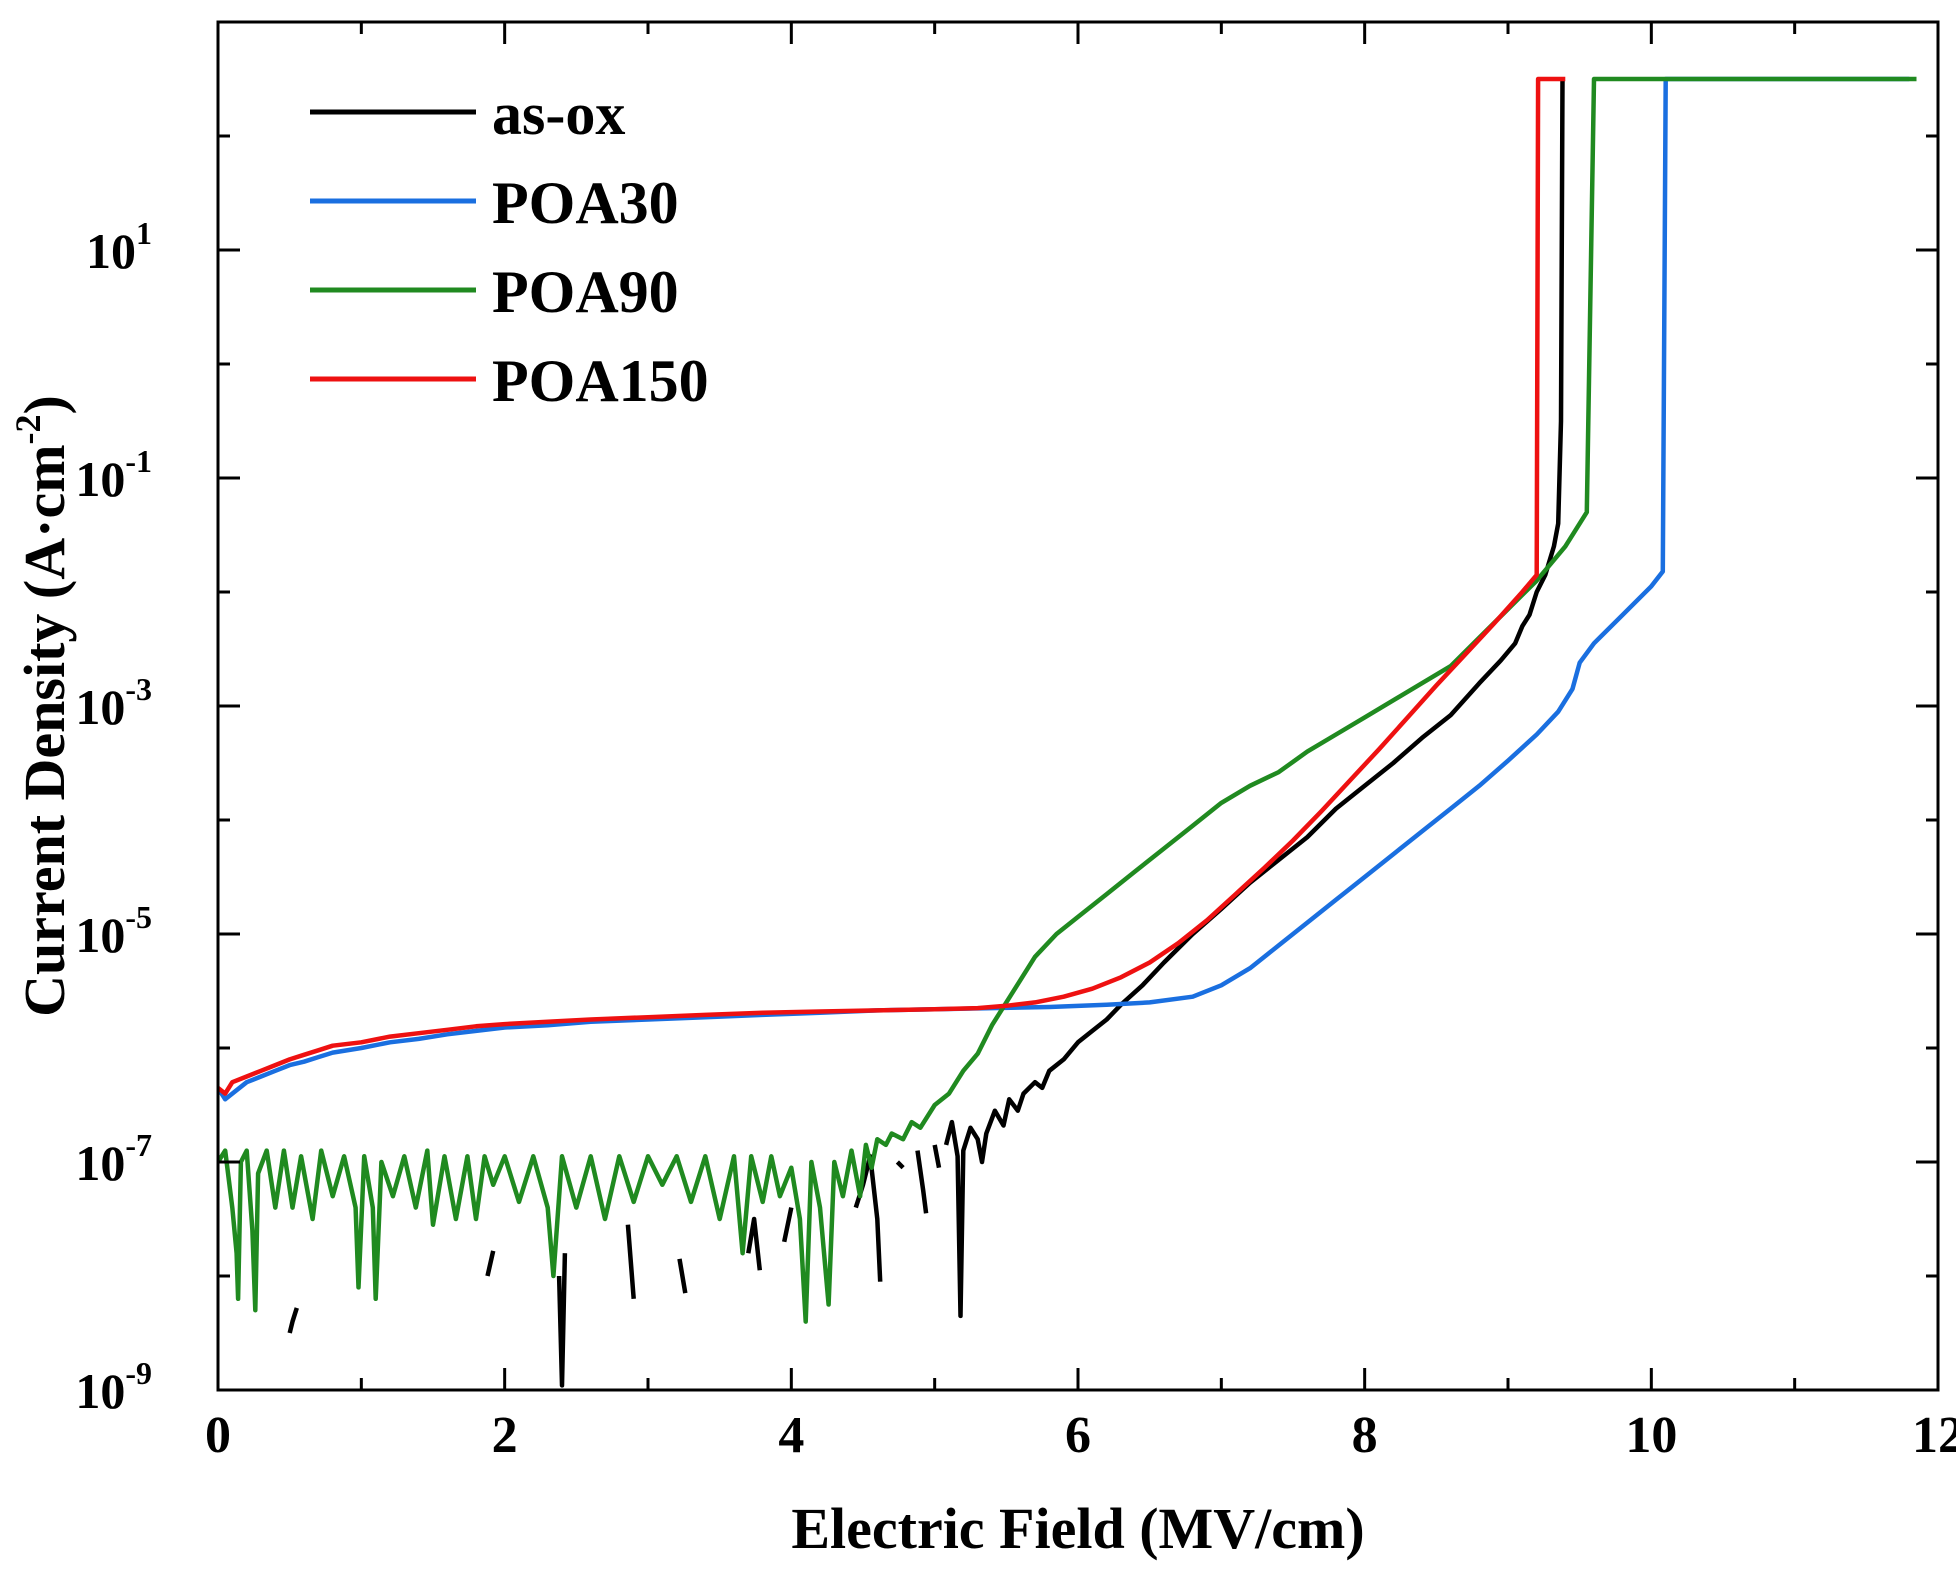 This screenshot has height=1574, width=1956. I want to click on x-tick-label: 8, so click(1365, 1435).